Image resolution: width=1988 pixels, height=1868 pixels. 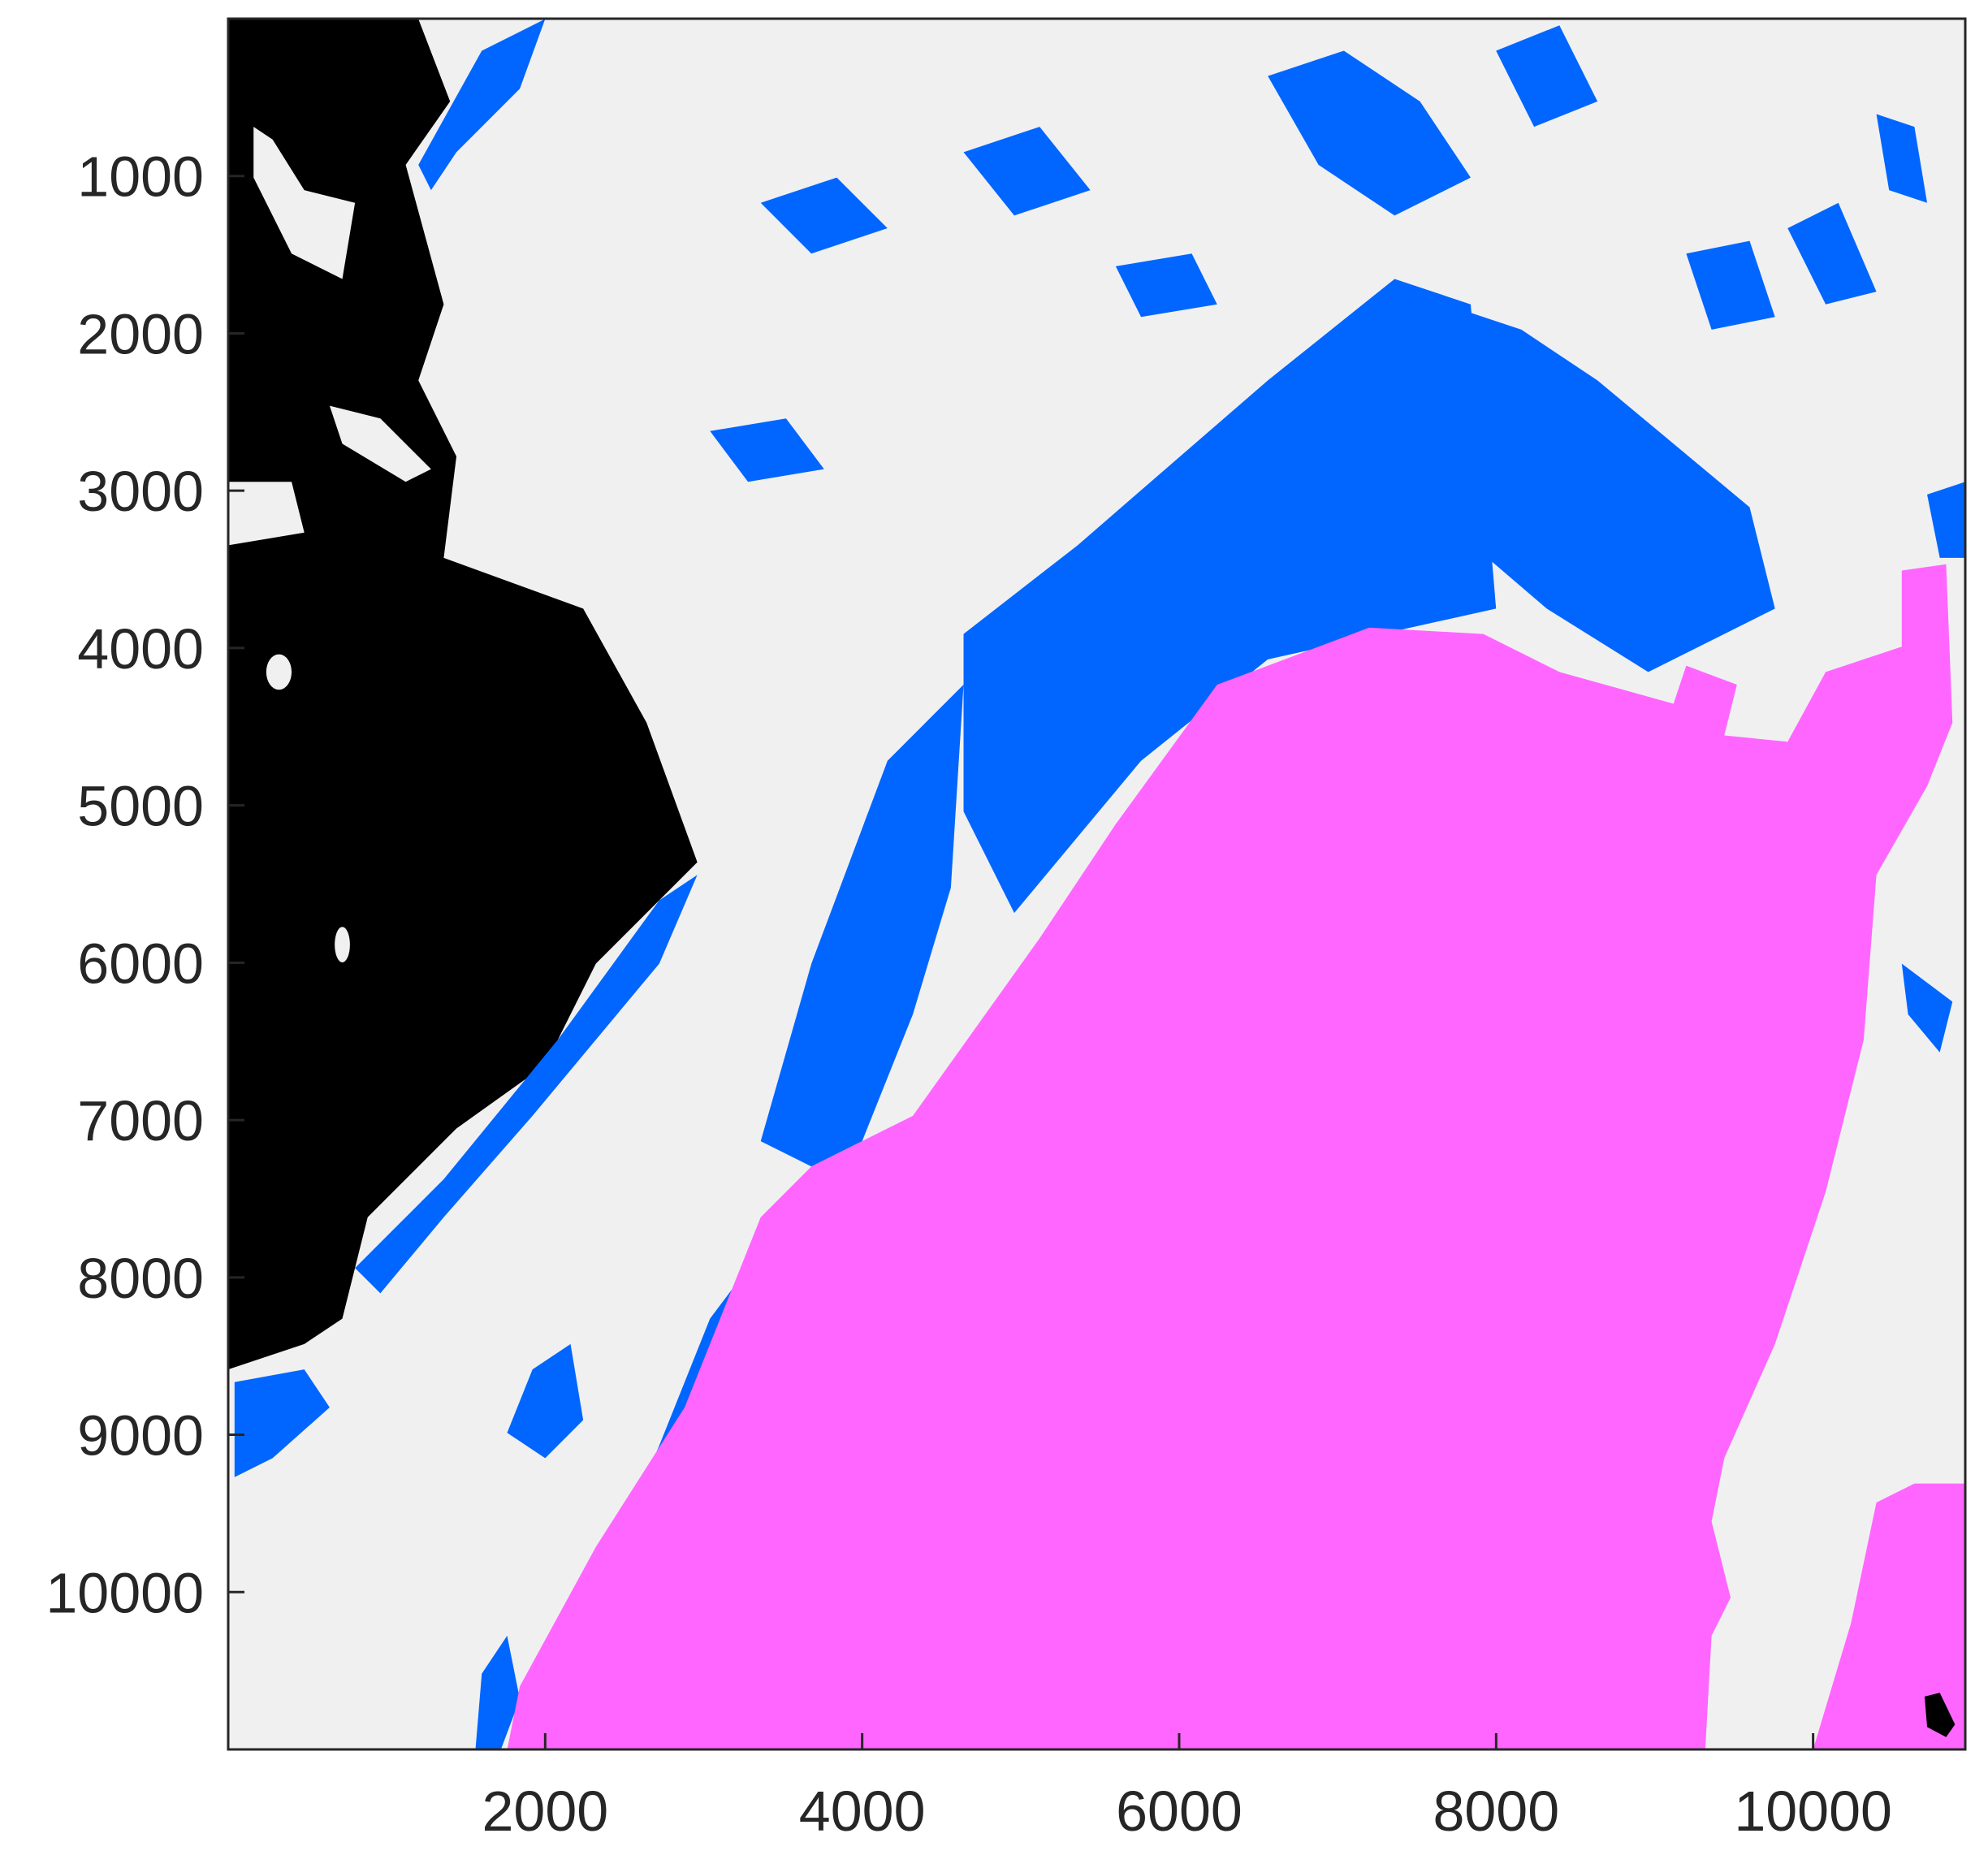 I want to click on y-tick-label: 5000, so click(x=140, y=806).